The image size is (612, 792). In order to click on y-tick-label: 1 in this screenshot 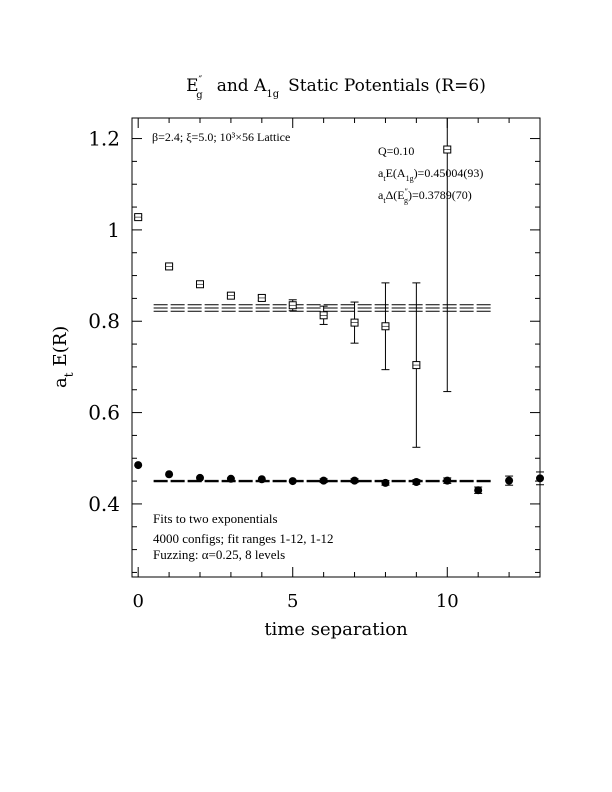, I will do `click(113, 230)`.